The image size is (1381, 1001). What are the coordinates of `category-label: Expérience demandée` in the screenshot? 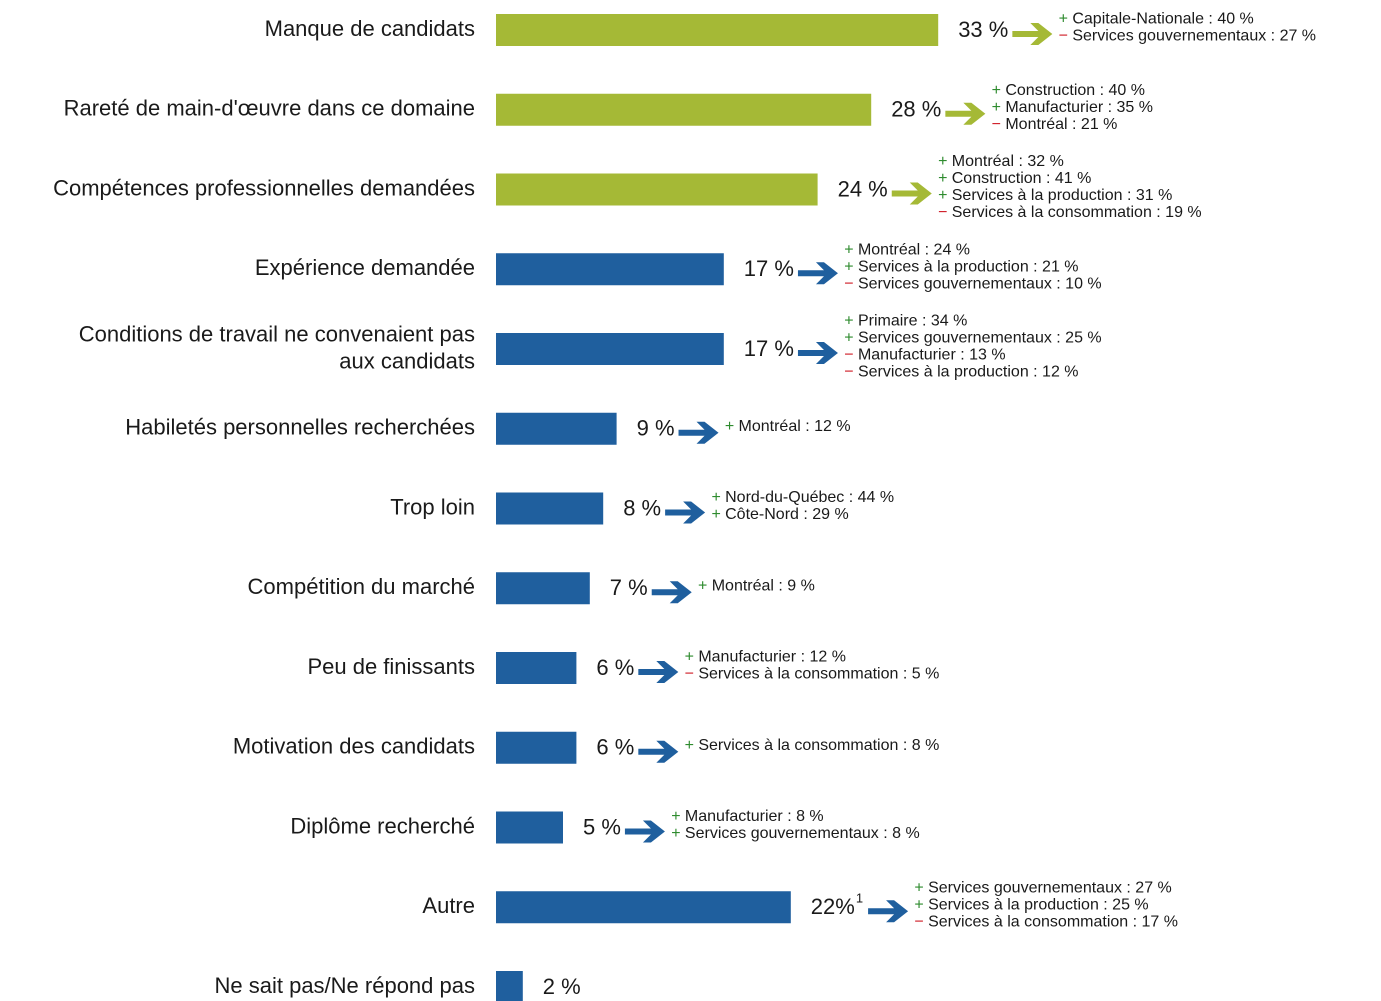 It's located at (365, 267).